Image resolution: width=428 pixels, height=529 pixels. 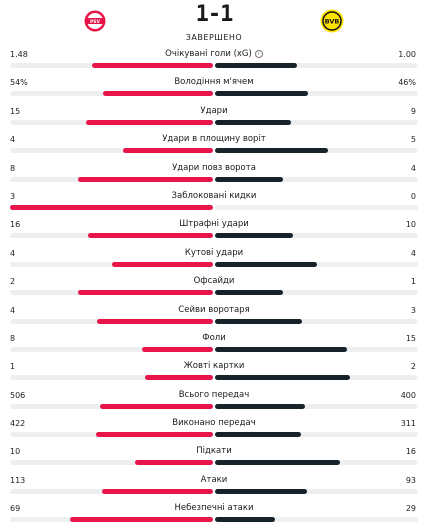 What do you see at coordinates (214, 401) in the screenshot?
I see `stat-row: 506 Всього передач 400` at bounding box center [214, 401].